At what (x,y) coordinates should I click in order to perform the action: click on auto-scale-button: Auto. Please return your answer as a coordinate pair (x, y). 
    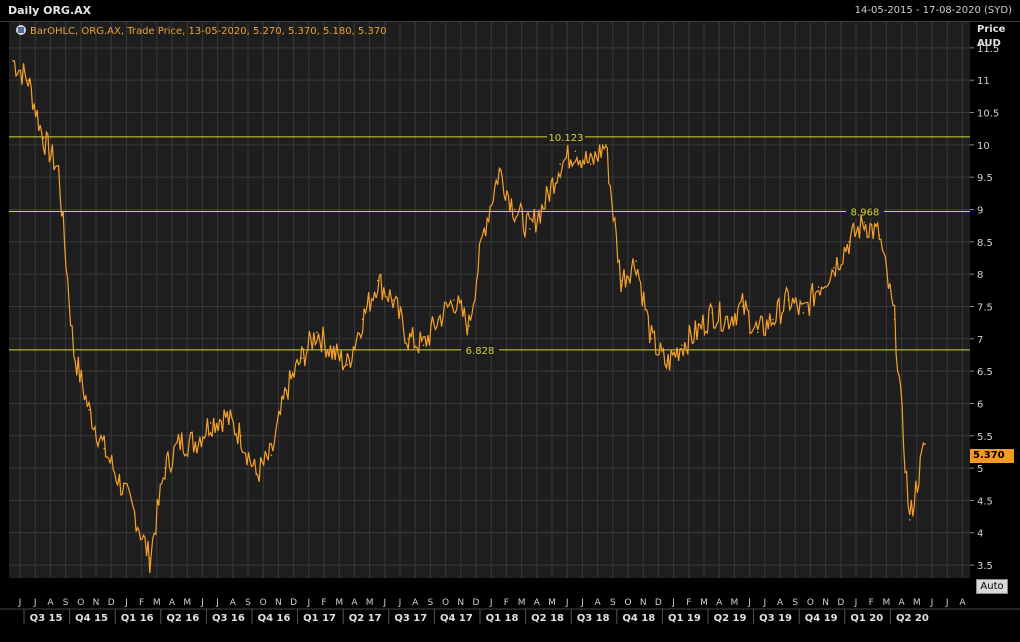
    Looking at the image, I should click on (992, 586).